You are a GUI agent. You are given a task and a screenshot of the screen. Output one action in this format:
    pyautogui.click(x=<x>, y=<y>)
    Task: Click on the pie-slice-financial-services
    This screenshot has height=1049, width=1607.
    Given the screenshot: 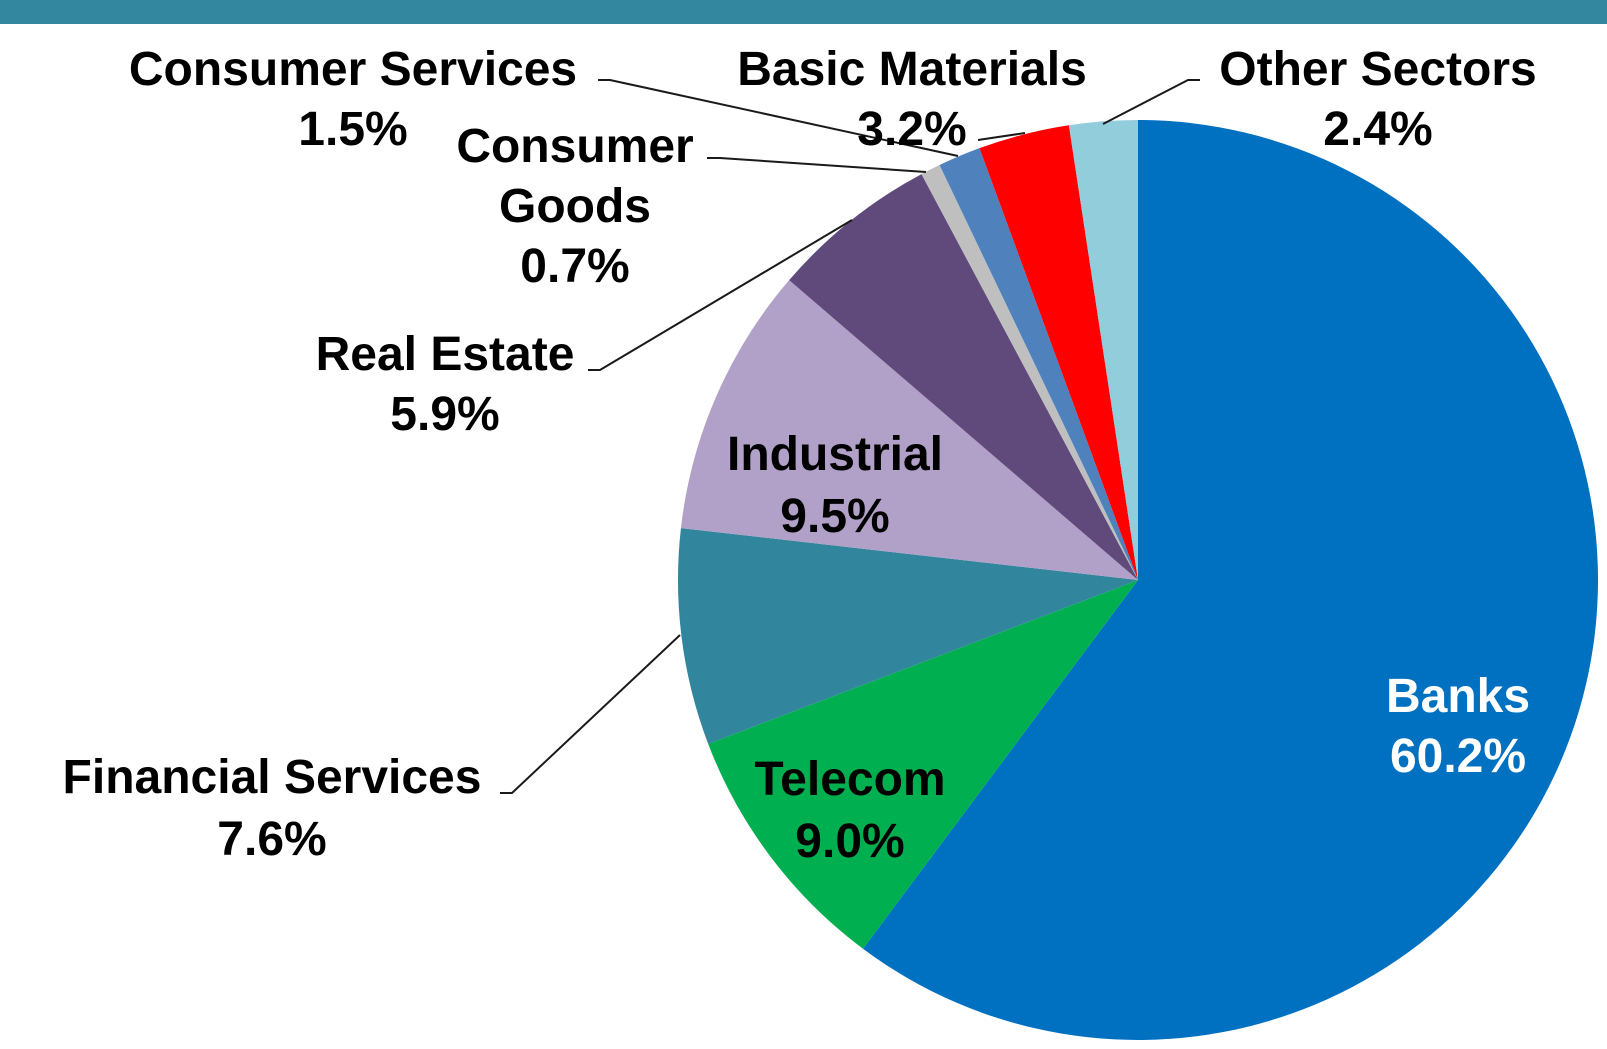 What is the action you would take?
    pyautogui.click(x=907, y=636)
    